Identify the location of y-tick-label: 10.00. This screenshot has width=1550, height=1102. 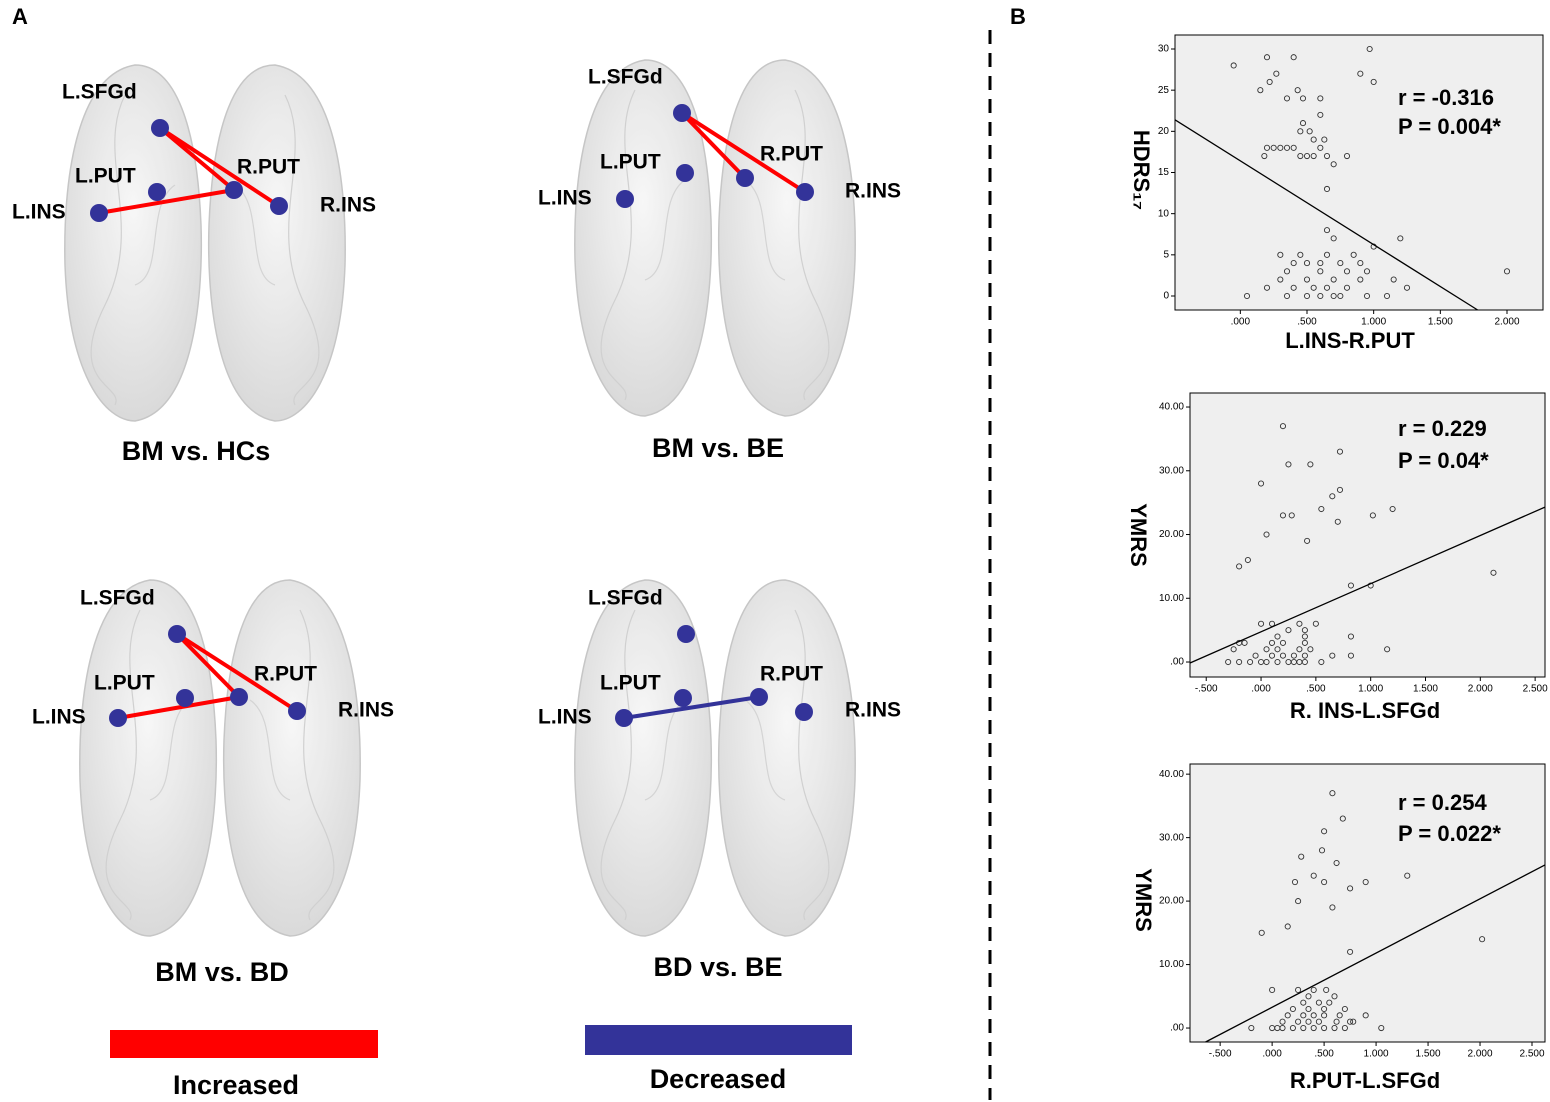
(1171, 598).